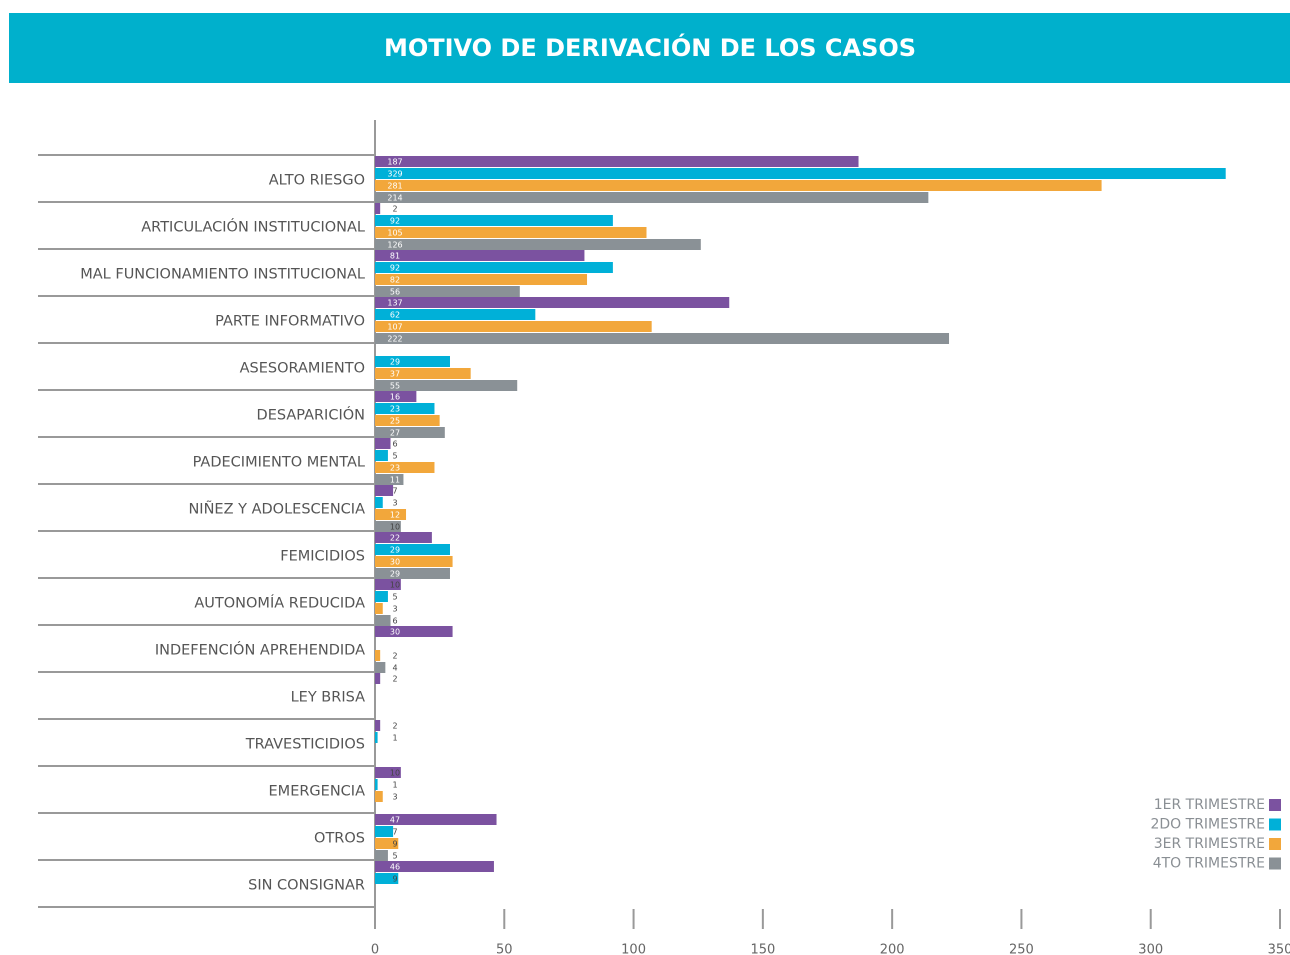 The width and height of the screenshot is (1290, 955). I want to click on chart-title: MOTIVO DE DERIVACIÓN DE LOS CASOS, so click(650, 47).